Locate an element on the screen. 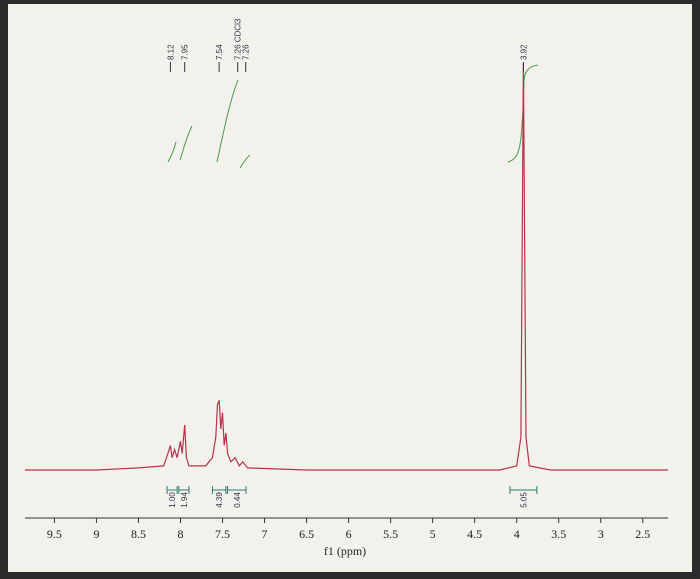 This screenshot has width=700, height=579. integral-label: 1.00 is located at coordinates (172, 500).